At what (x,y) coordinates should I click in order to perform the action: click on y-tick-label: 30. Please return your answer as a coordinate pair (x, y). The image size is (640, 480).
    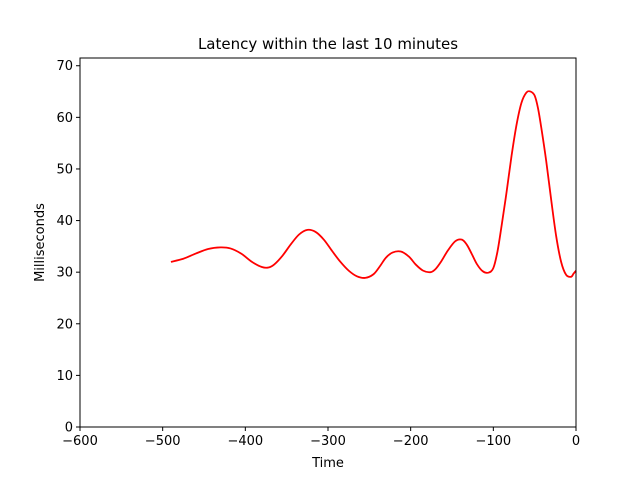
    Looking at the image, I should click on (64, 273).